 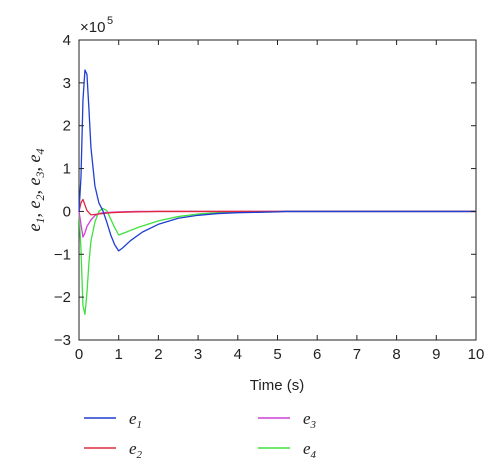 What do you see at coordinates (67, 126) in the screenshot?
I see `y-tick-label: 2` at bounding box center [67, 126].